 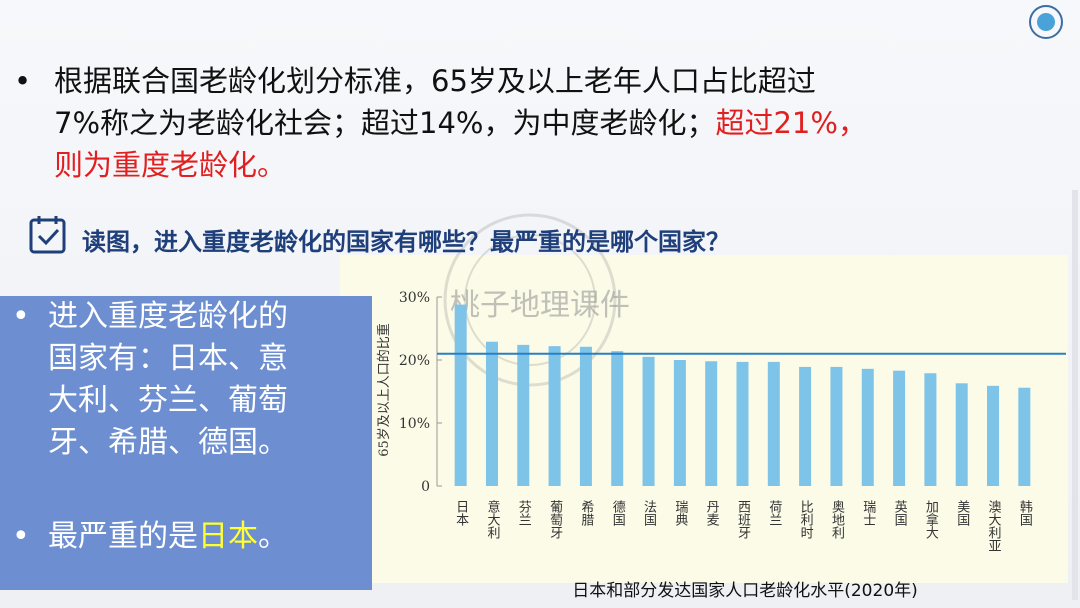 I want to click on x-tick-label: 韩国, so click(x=1025, y=513).